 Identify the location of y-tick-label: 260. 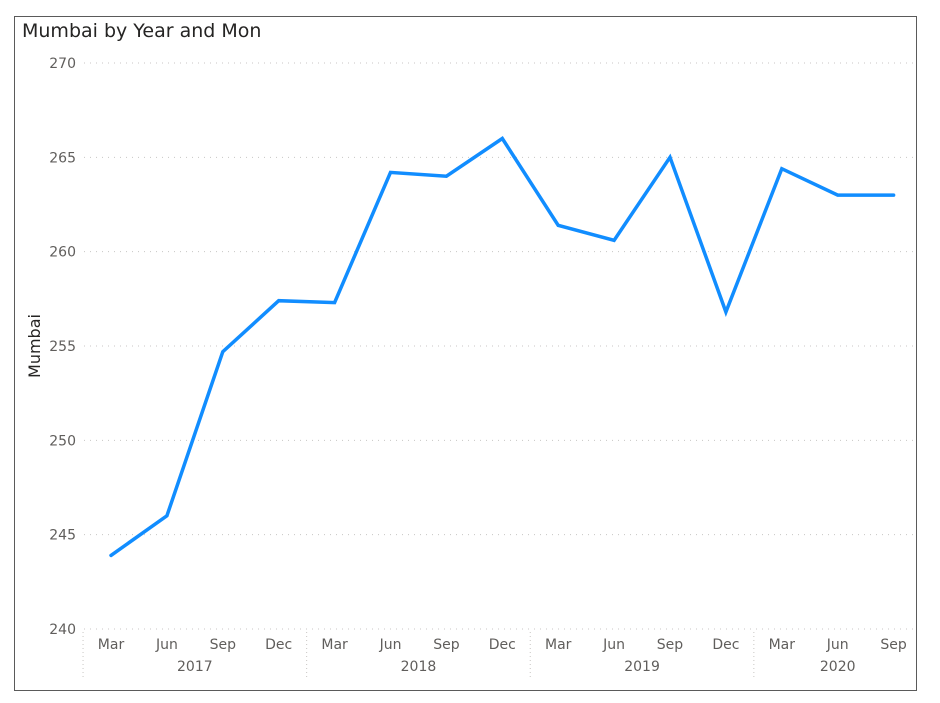
(62, 253).